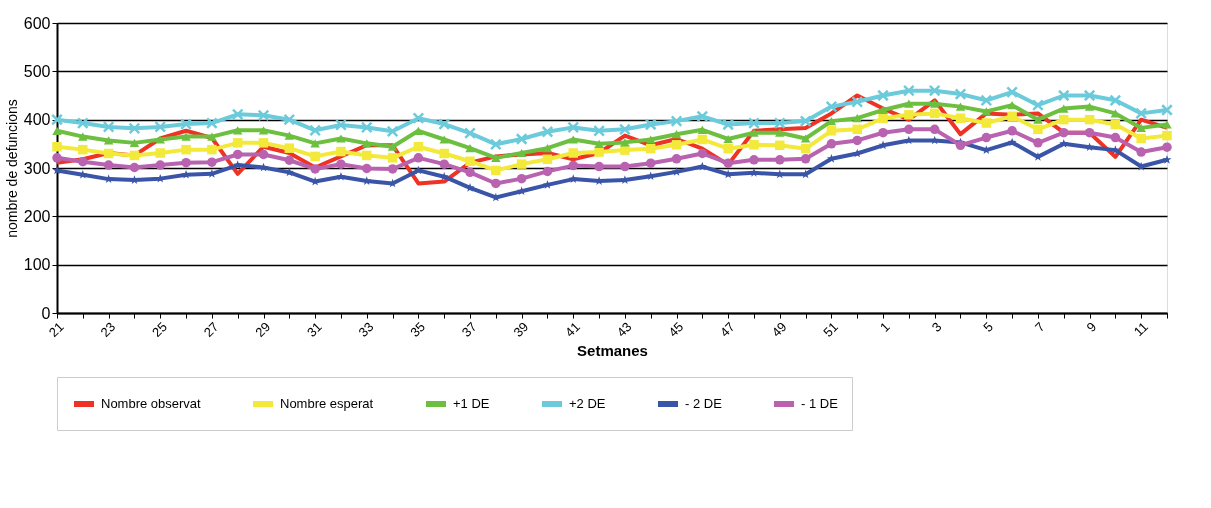 This screenshot has height=508, width=1211. I want to click on x-tick-label: 37, so click(469, 329).